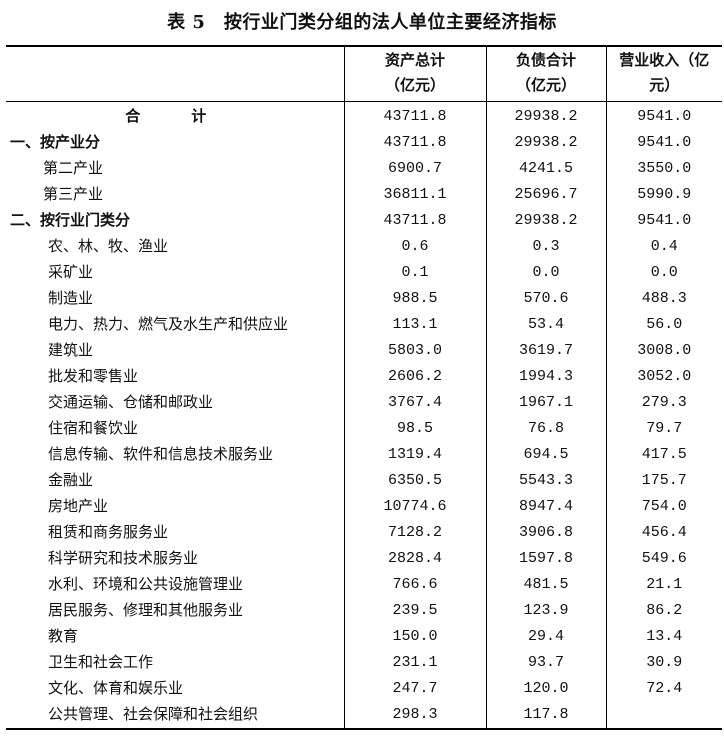 This screenshot has width=724, height=742. I want to click on cell-total-assets: 766.6, so click(414, 585).